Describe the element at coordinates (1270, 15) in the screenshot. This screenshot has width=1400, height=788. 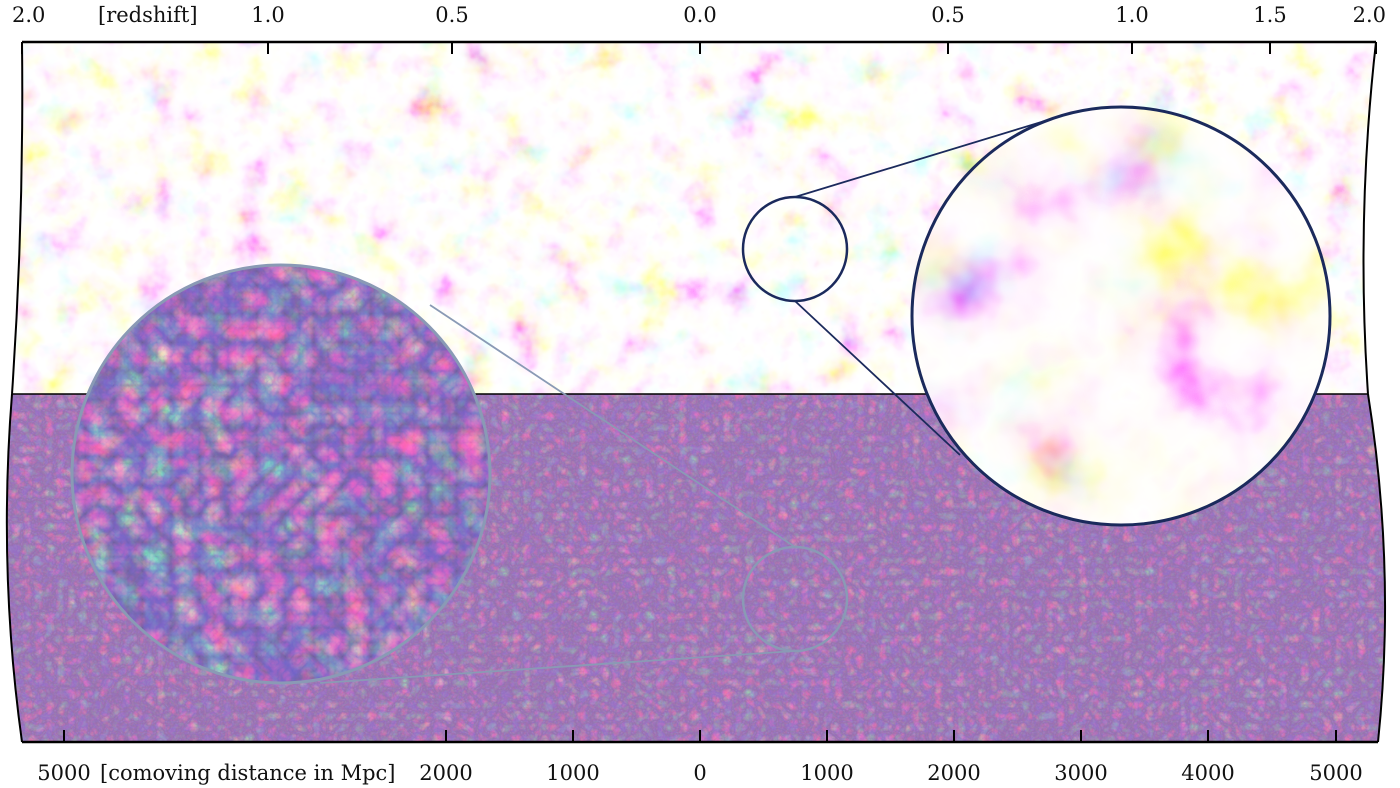
I see `top-tick-label: 1.5` at that location.